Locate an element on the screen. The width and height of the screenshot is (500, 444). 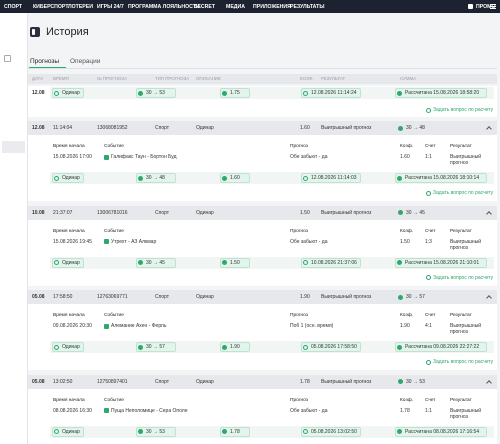
row-date: 12.08 is located at coordinates (38, 93).